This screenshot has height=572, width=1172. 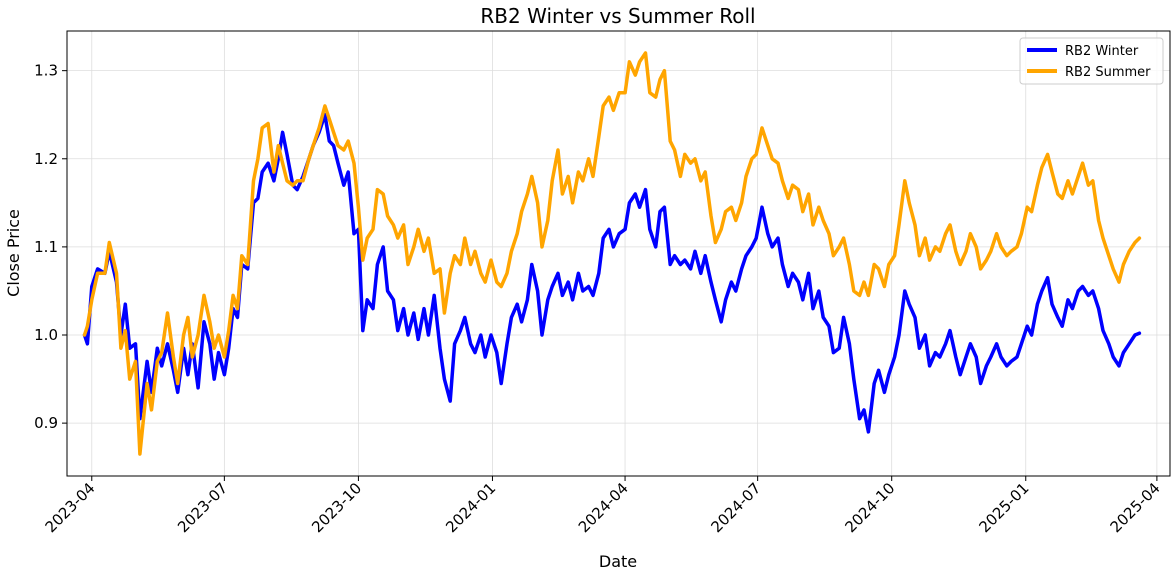 I want to click on legend-label-summer: RB2 Summer, so click(x=1108, y=72).